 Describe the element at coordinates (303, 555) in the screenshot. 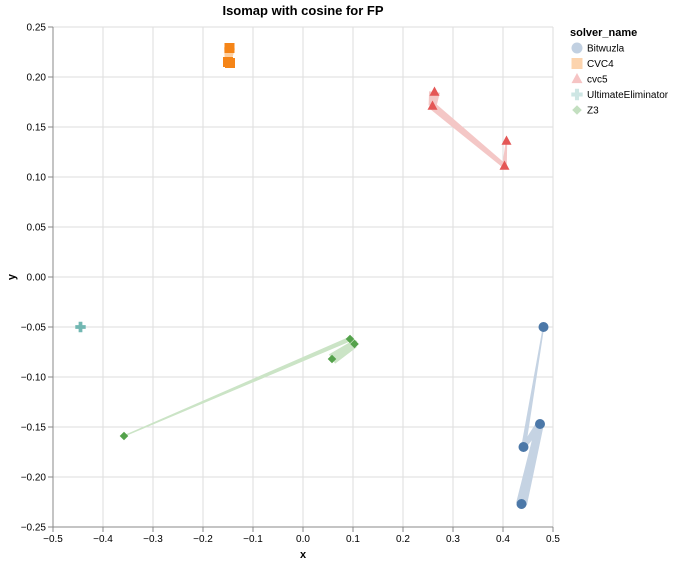

I see `x-axis-title: x` at that location.